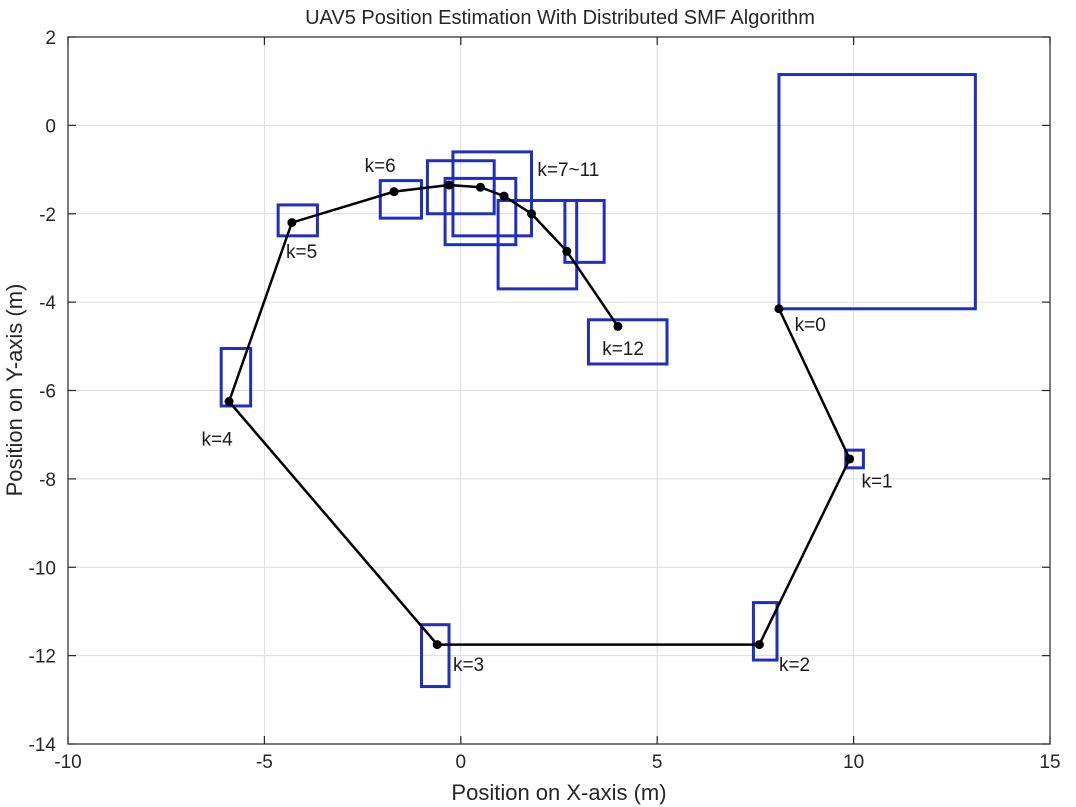 This screenshot has width=1076, height=807. What do you see at coordinates (558, 792) in the screenshot?
I see `x-axis-label: Position on X-axis (m)` at bounding box center [558, 792].